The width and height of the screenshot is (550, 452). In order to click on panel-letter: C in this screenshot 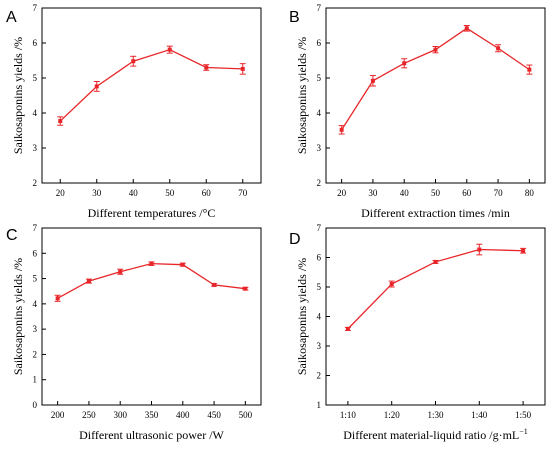, I will do `click(12, 235)`.